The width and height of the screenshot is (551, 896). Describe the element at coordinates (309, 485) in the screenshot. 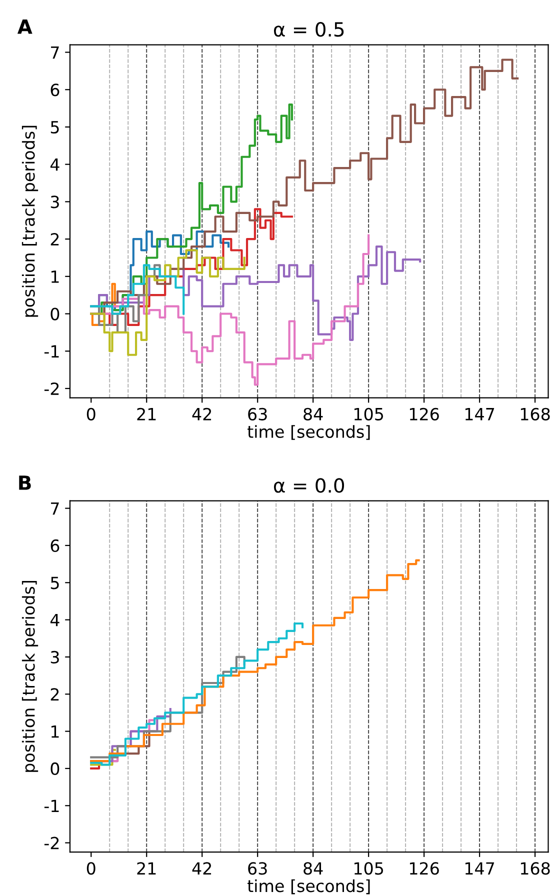

I see `chart-title: α = 0.0` at that location.